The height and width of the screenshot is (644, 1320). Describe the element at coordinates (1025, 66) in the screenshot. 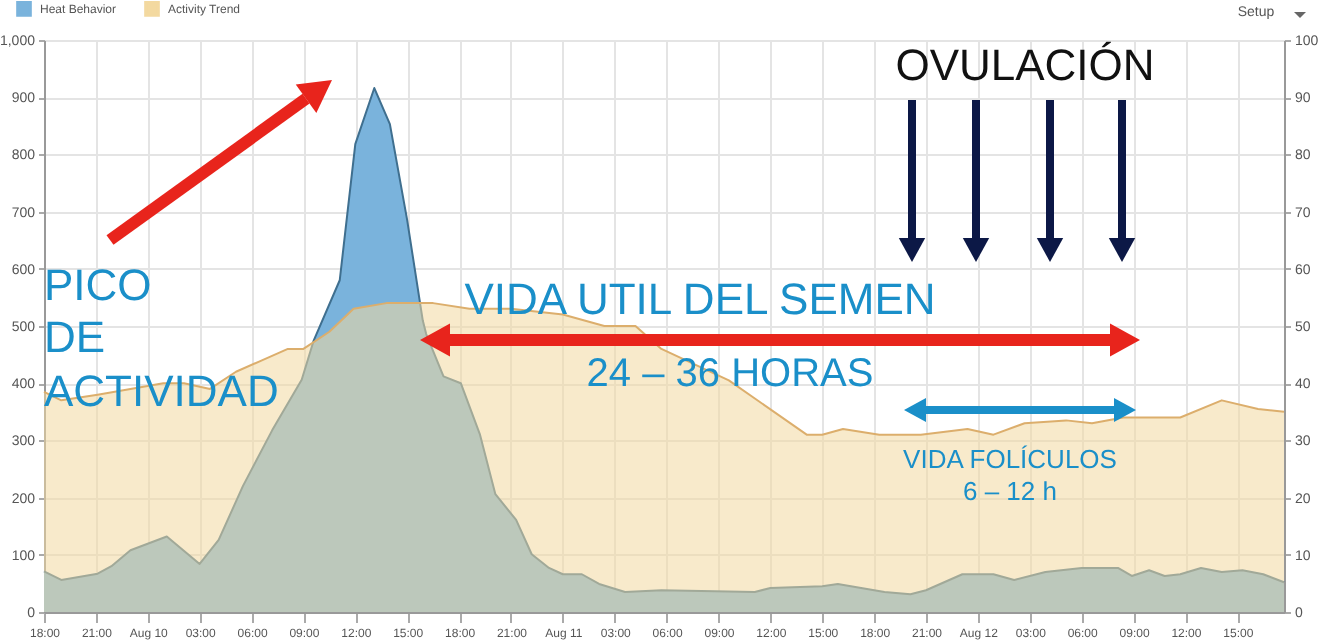

I see `annotation: OVULACIÓN` at that location.